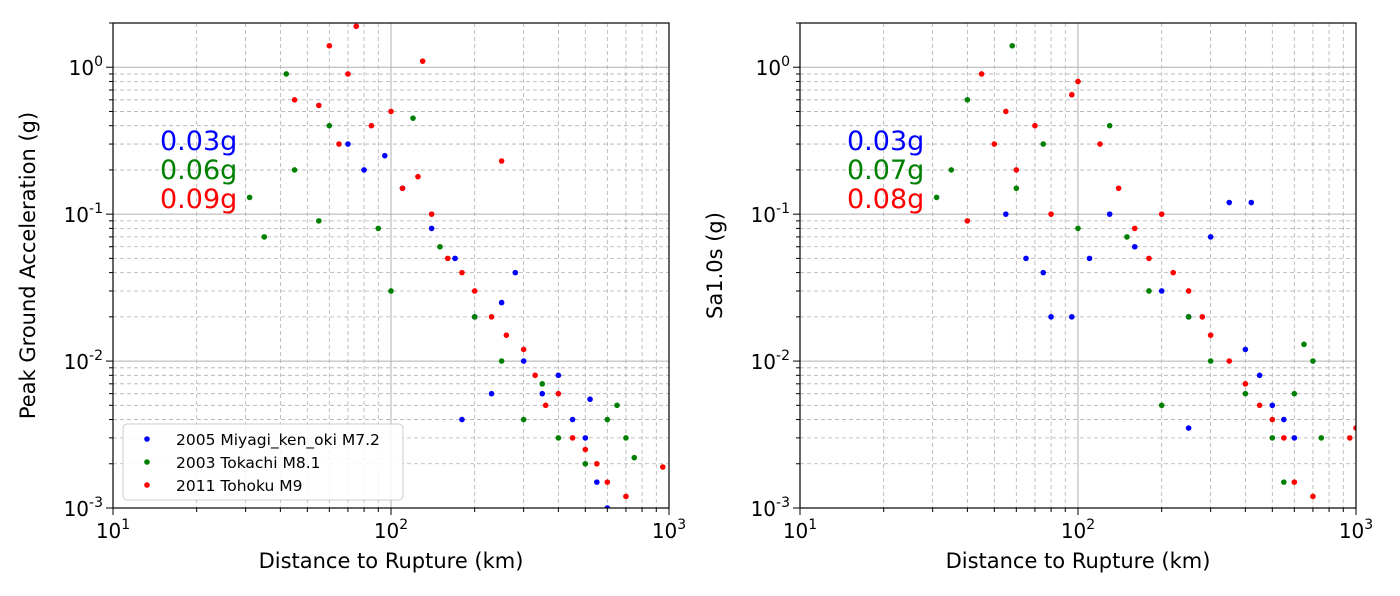  Describe the element at coordinates (885, 199) in the screenshot. I see `annotation-text: 0.08g` at that location.